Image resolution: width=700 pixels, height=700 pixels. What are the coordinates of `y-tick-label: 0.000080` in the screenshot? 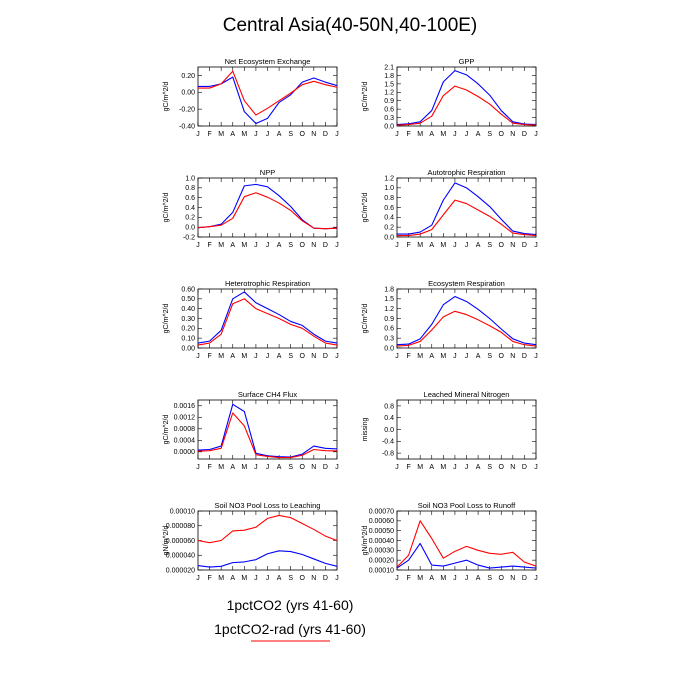 It's located at (180, 526).